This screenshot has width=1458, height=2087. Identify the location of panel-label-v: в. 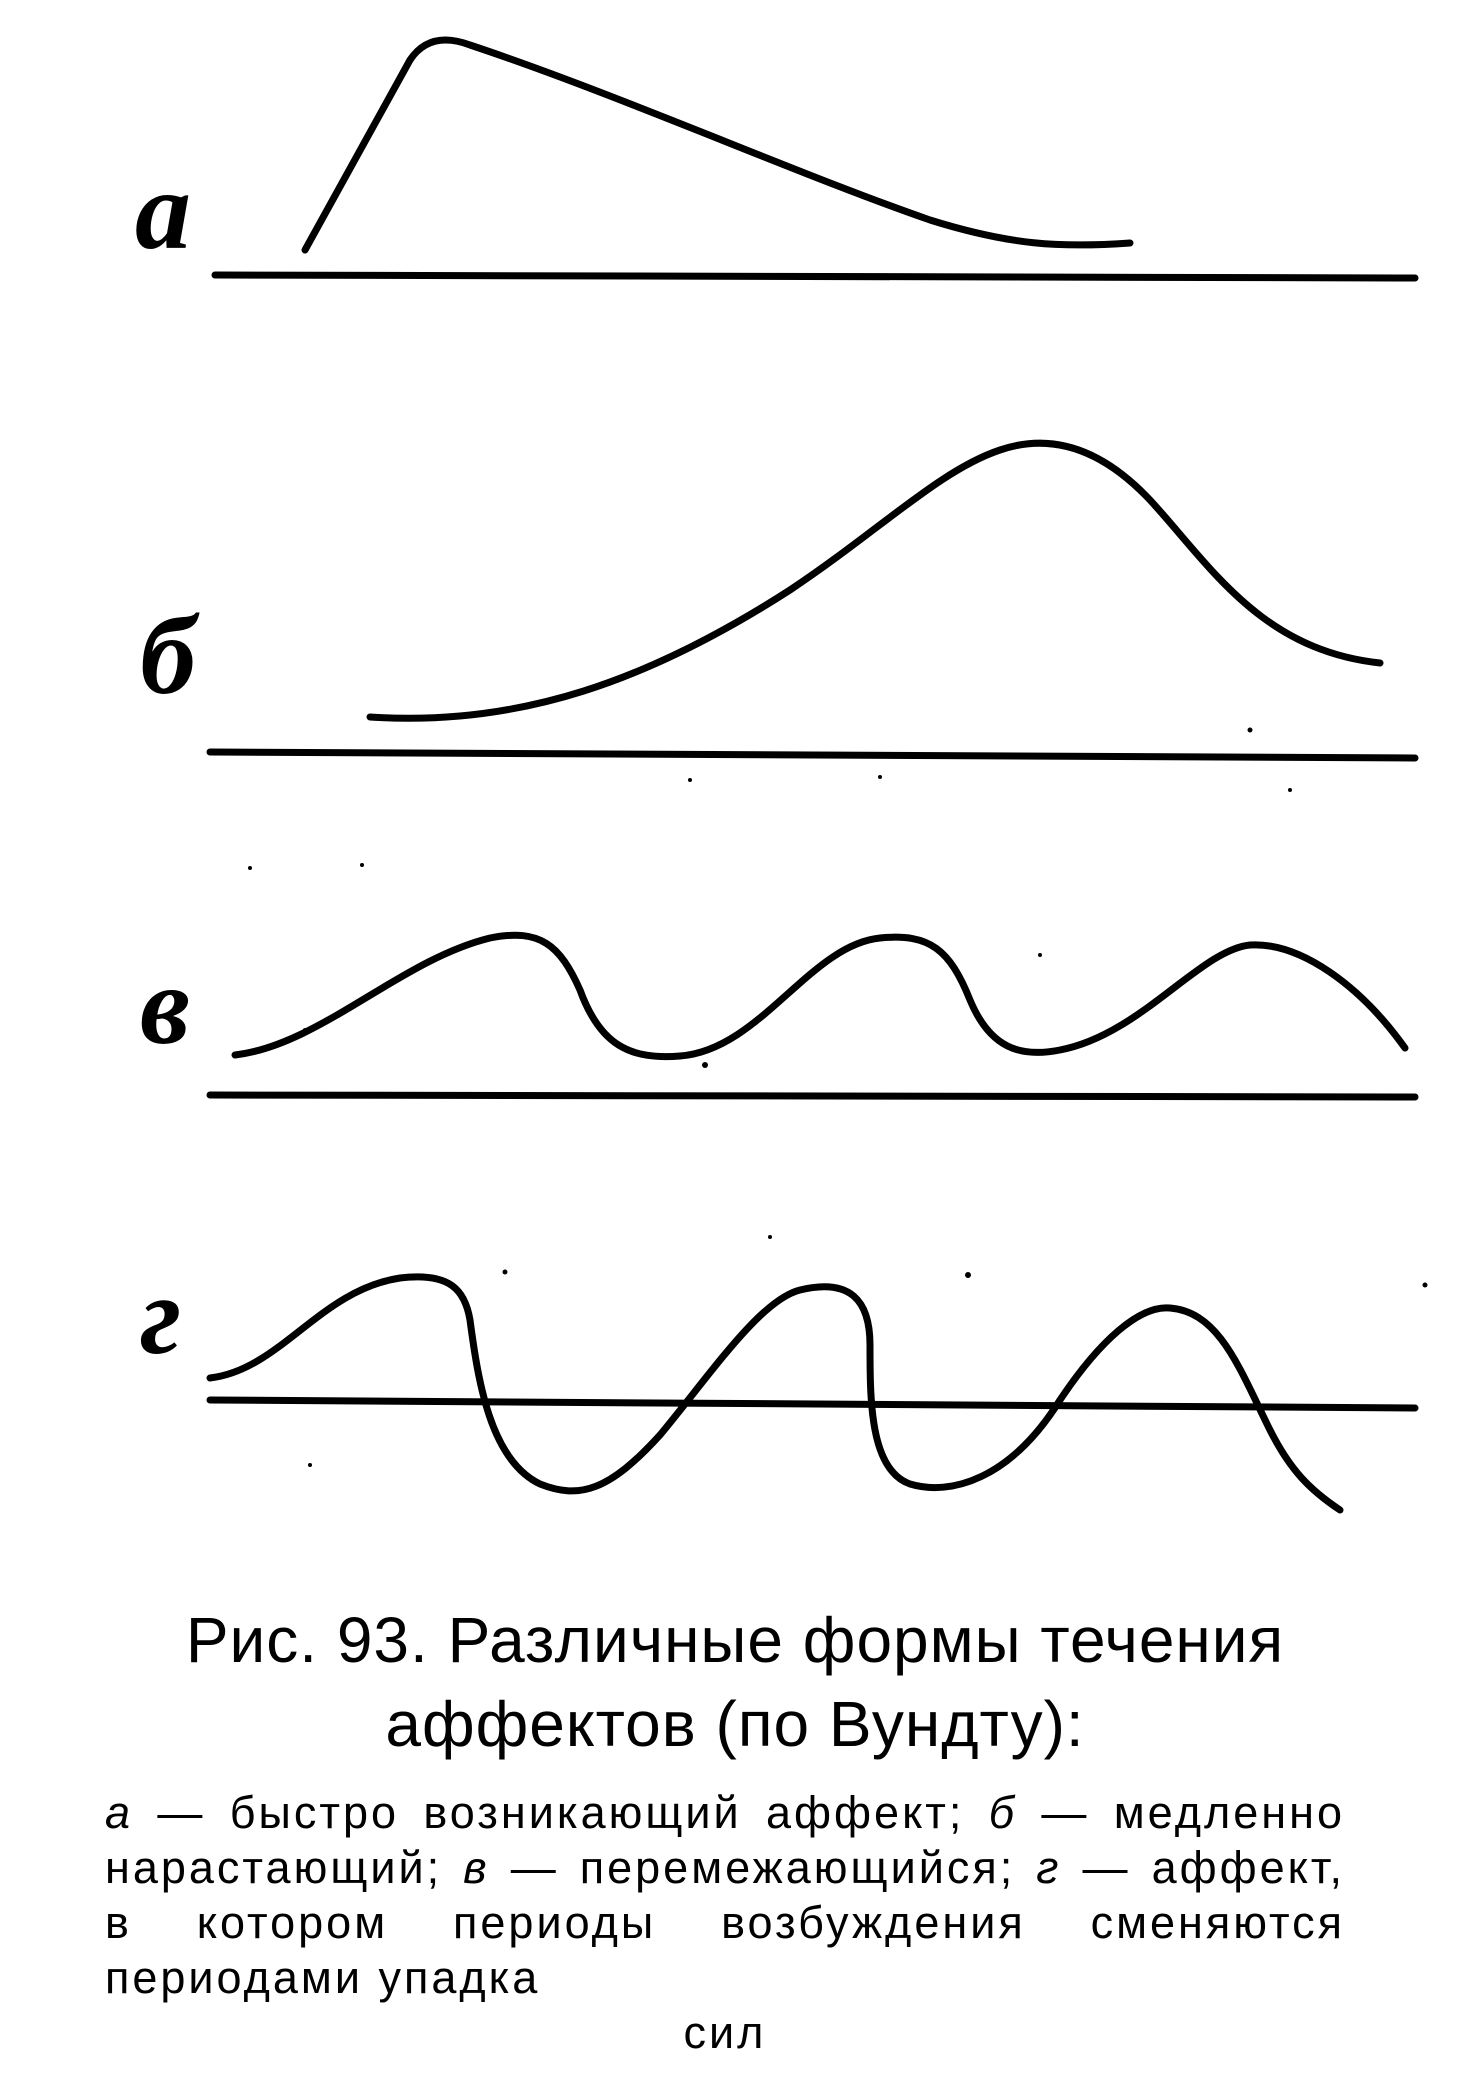
(165, 1006).